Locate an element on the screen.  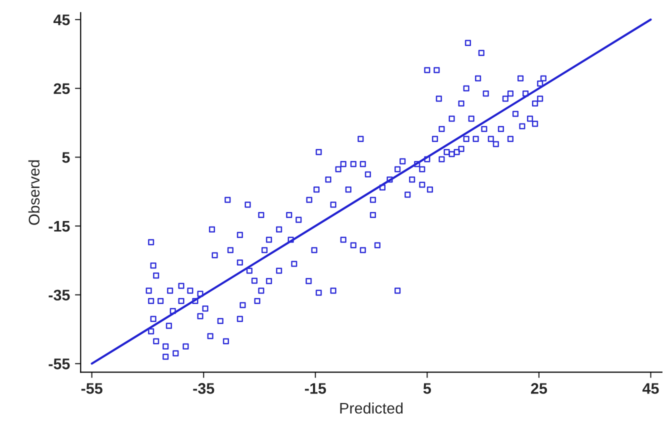
y-axis-title: Observed is located at coordinates (34, 192).